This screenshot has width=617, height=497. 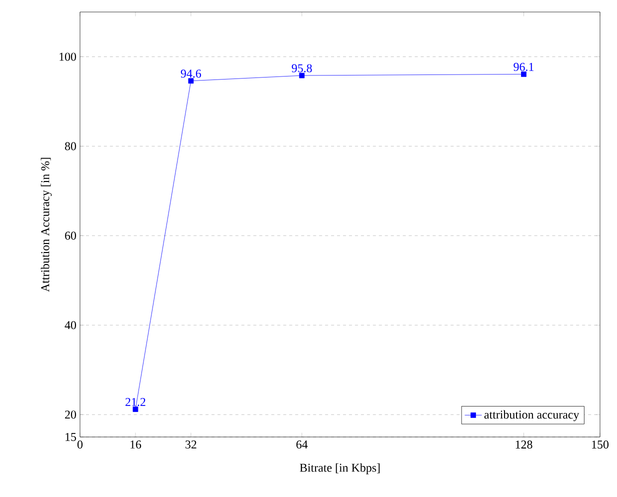 I want to click on data-label: 21.2, so click(x=136, y=402).